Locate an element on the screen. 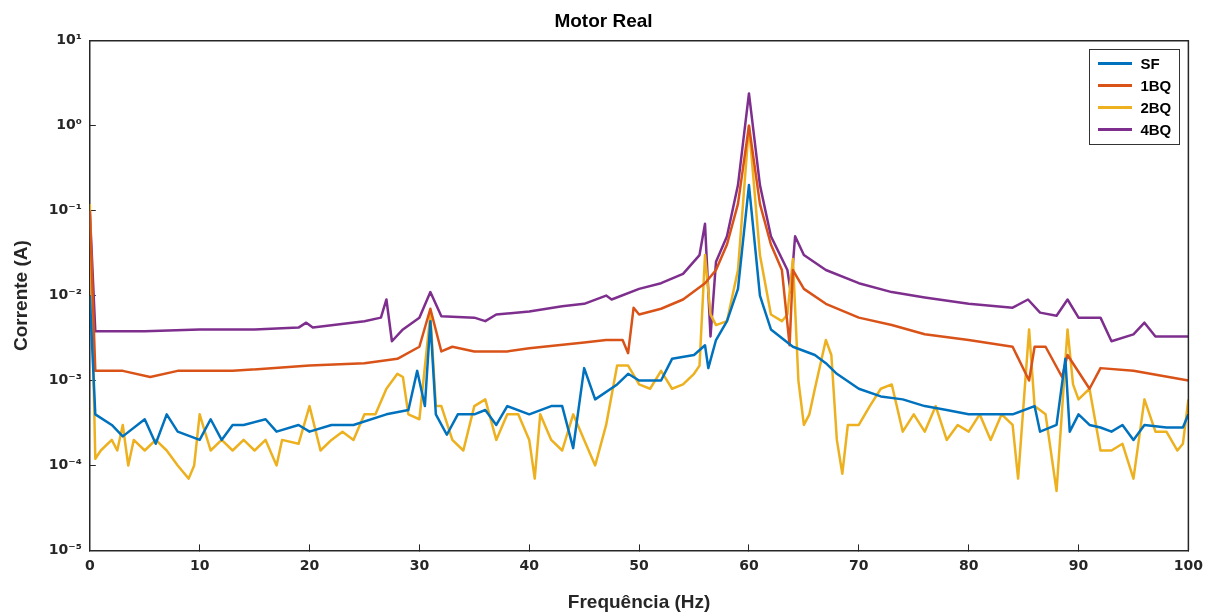 The image size is (1217, 616). y-tick-label: 10⁻³ is located at coordinates (65, 379).